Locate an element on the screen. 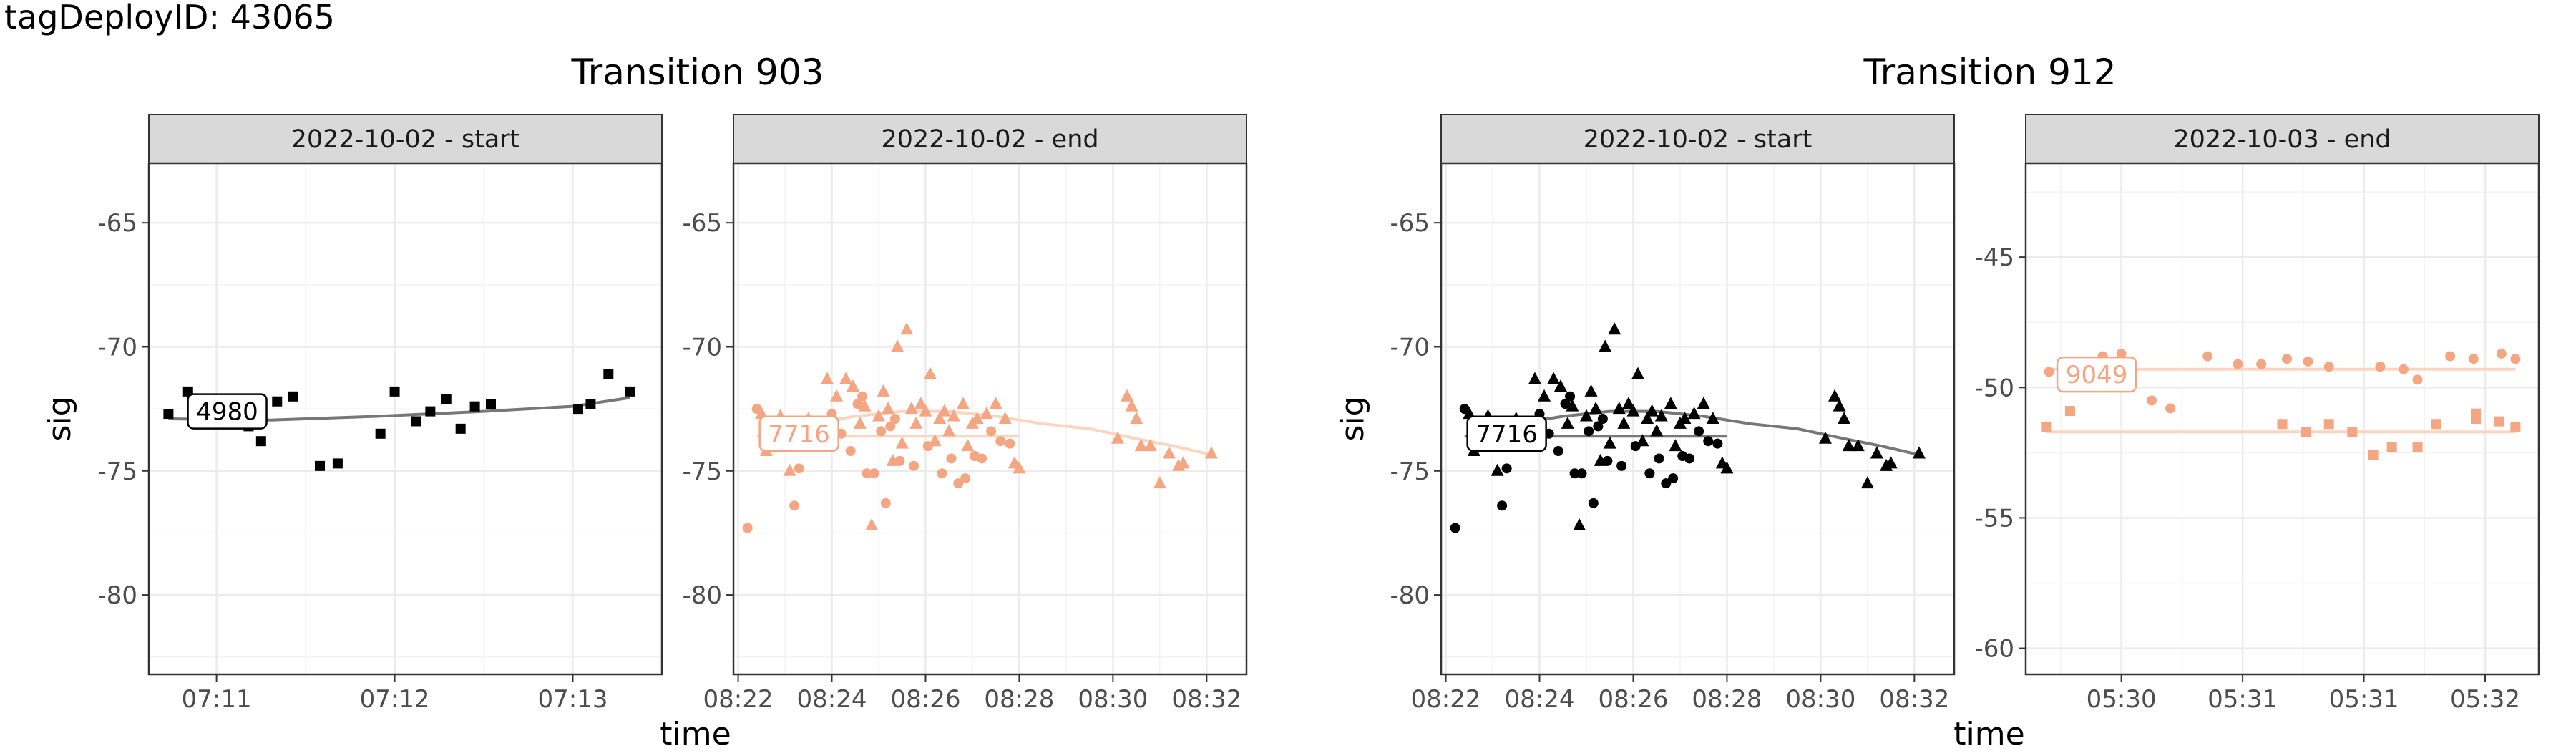  x-tick-label: 05:30 is located at coordinates (2122, 699).